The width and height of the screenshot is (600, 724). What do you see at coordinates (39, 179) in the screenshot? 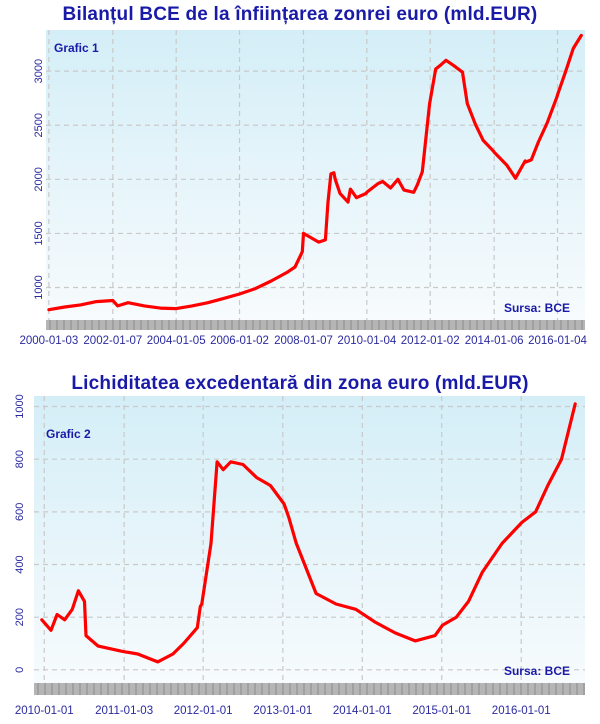
I see `y-tick-label: 2000` at bounding box center [39, 179].